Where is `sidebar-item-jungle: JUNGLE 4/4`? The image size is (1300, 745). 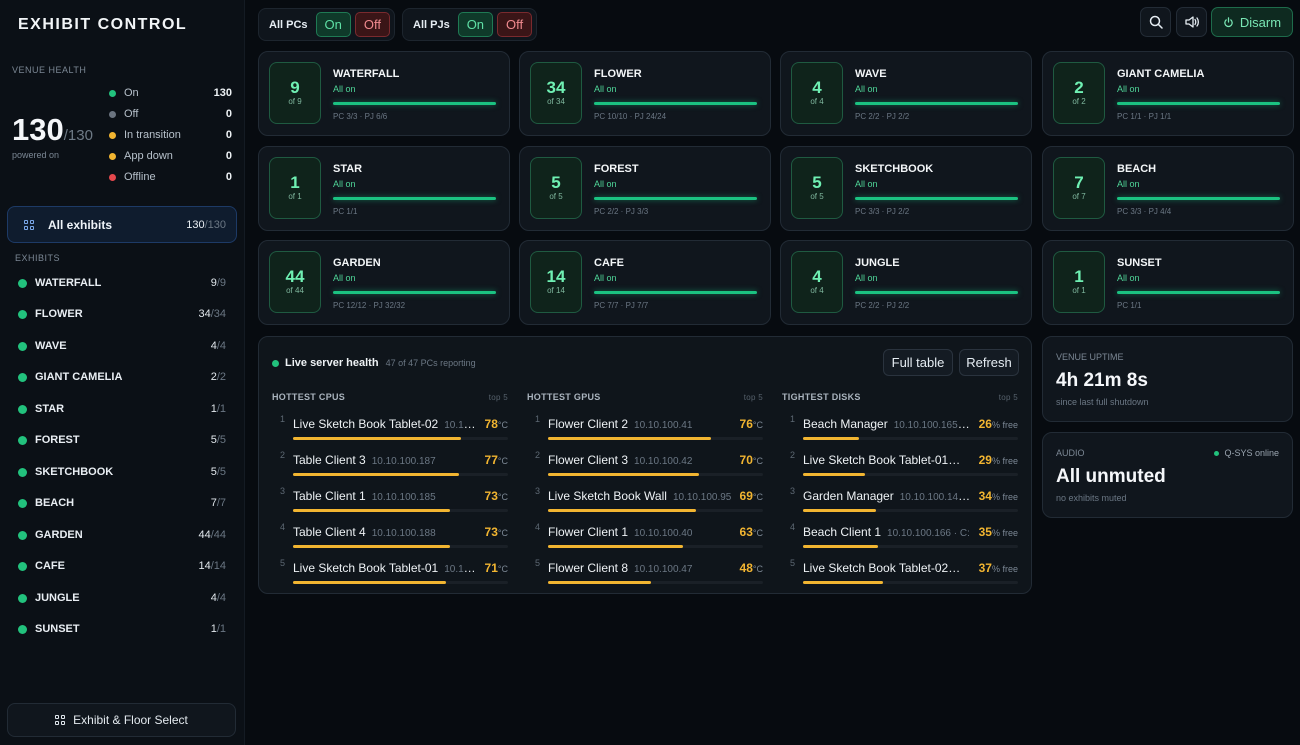
sidebar-item-jungle: JUNGLE 4/4 is located at coordinates (122, 598).